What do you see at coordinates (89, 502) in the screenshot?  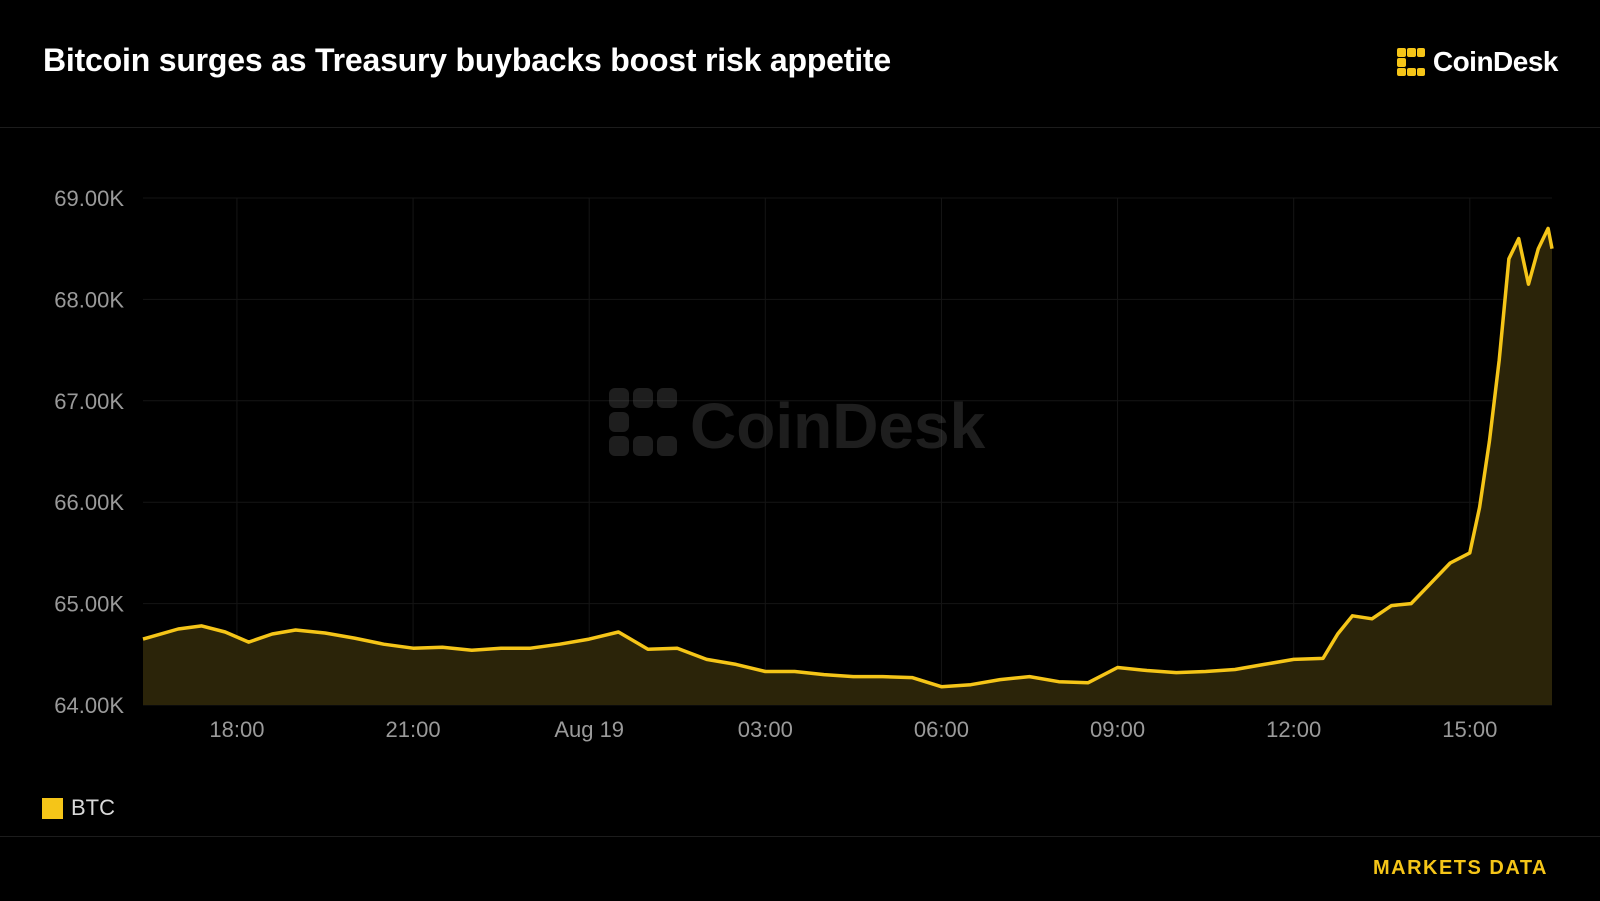 I see `y-tick-label: 66.00K` at bounding box center [89, 502].